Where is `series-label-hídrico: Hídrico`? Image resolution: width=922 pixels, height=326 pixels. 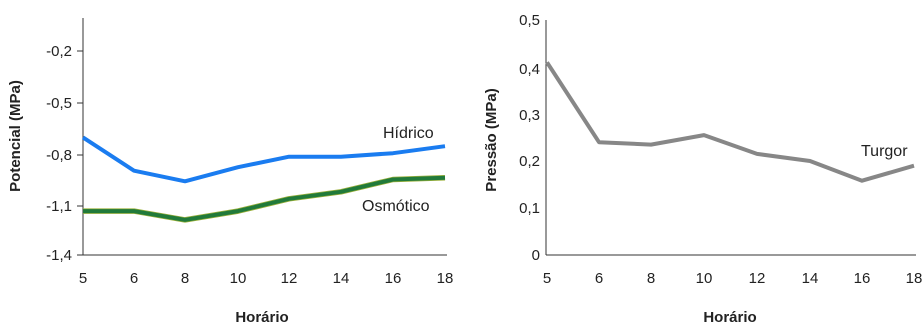
series-label-hídrico: Hídrico is located at coordinates (408, 133).